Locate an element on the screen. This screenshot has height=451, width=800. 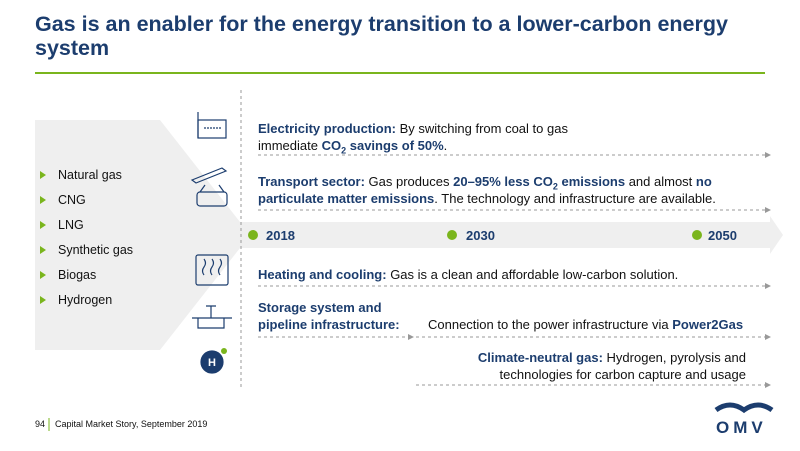
logo-mark is located at coordinates (744, 408).